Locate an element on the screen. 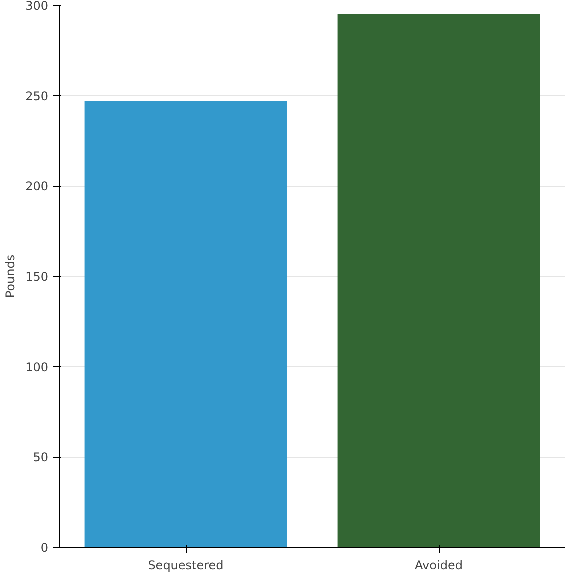 The image size is (575, 582). y-tick-label: 250 is located at coordinates (37, 96).